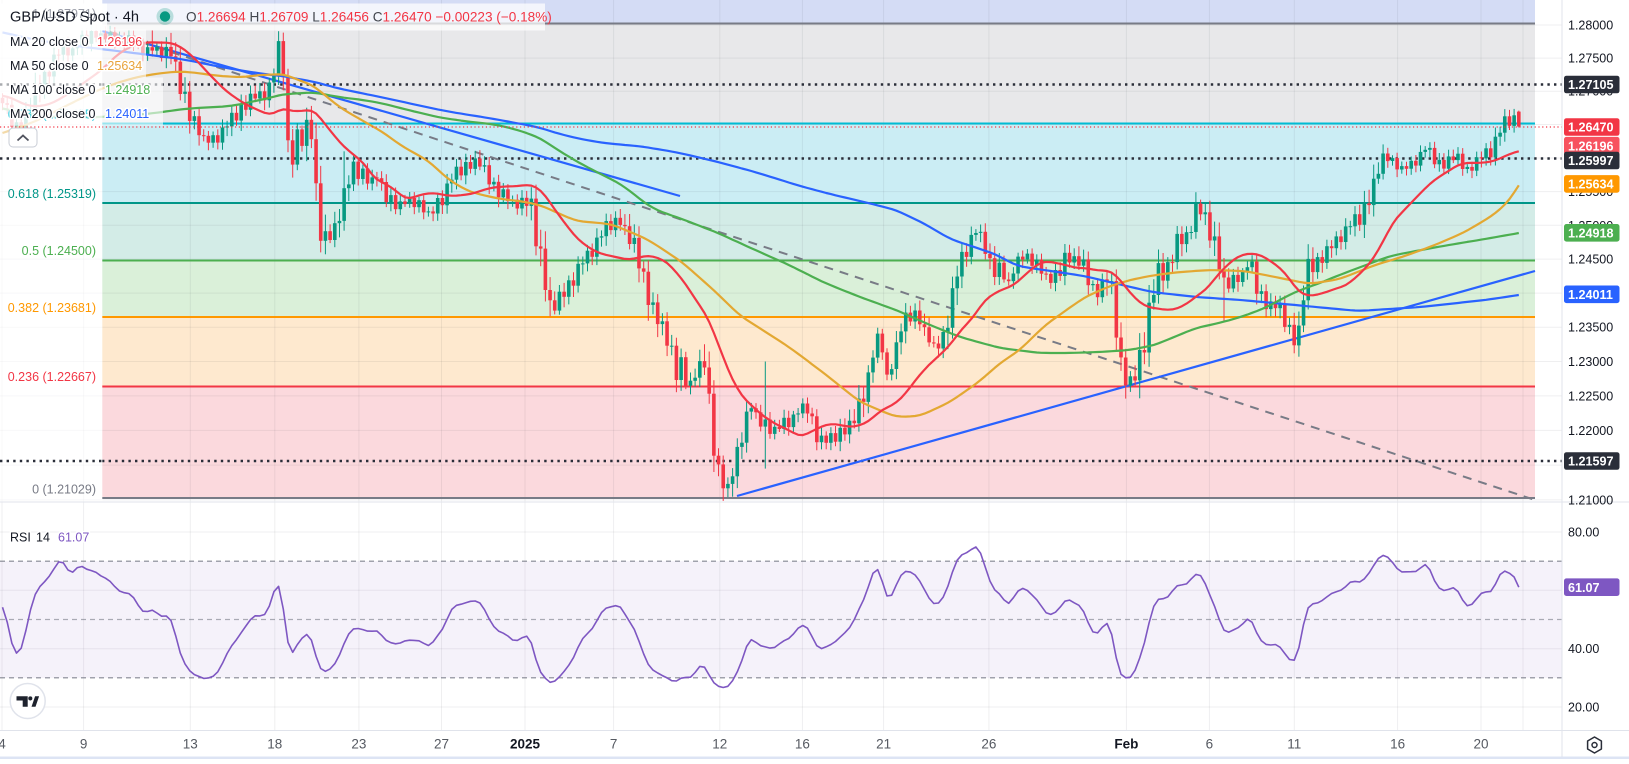 This screenshot has height=764, width=1629. What do you see at coordinates (1590, 362) in the screenshot?
I see `svg-text: 1.23000` at bounding box center [1590, 362].